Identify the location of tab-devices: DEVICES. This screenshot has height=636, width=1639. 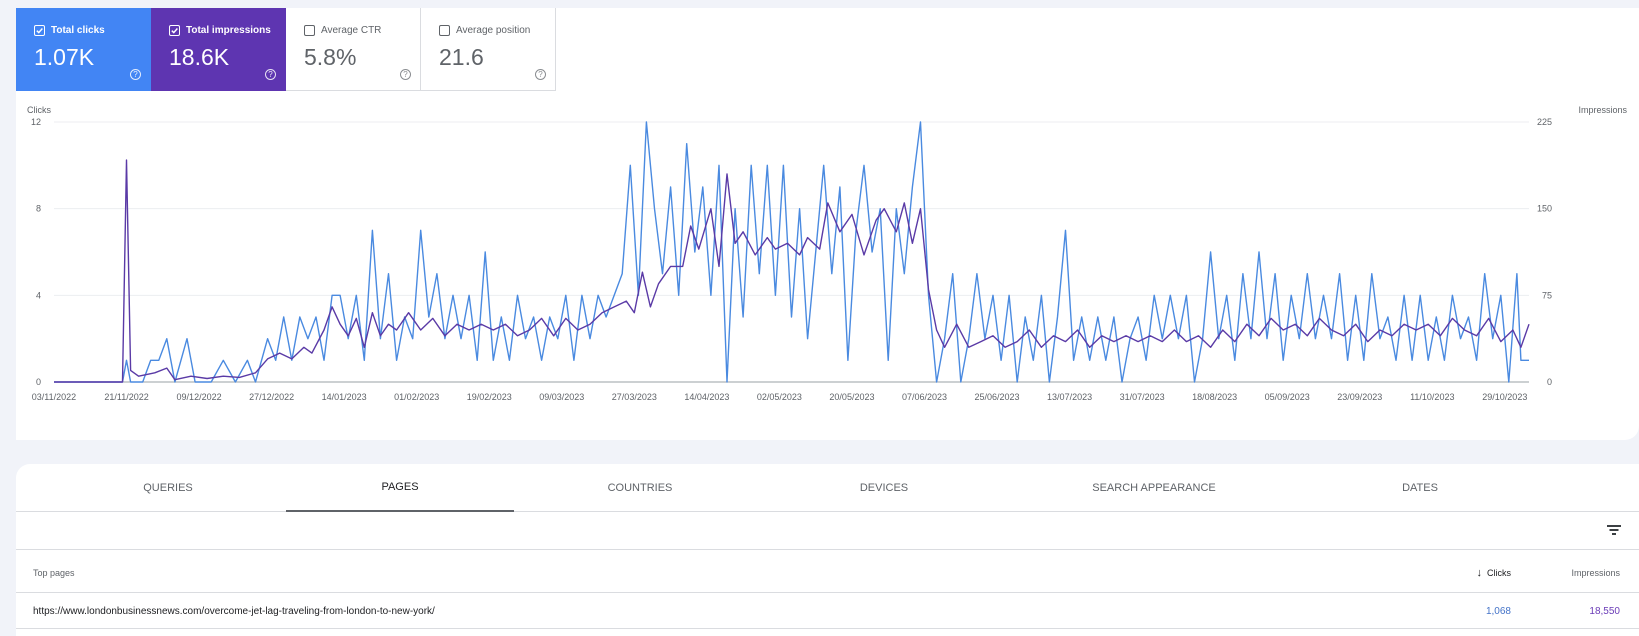
(884, 488).